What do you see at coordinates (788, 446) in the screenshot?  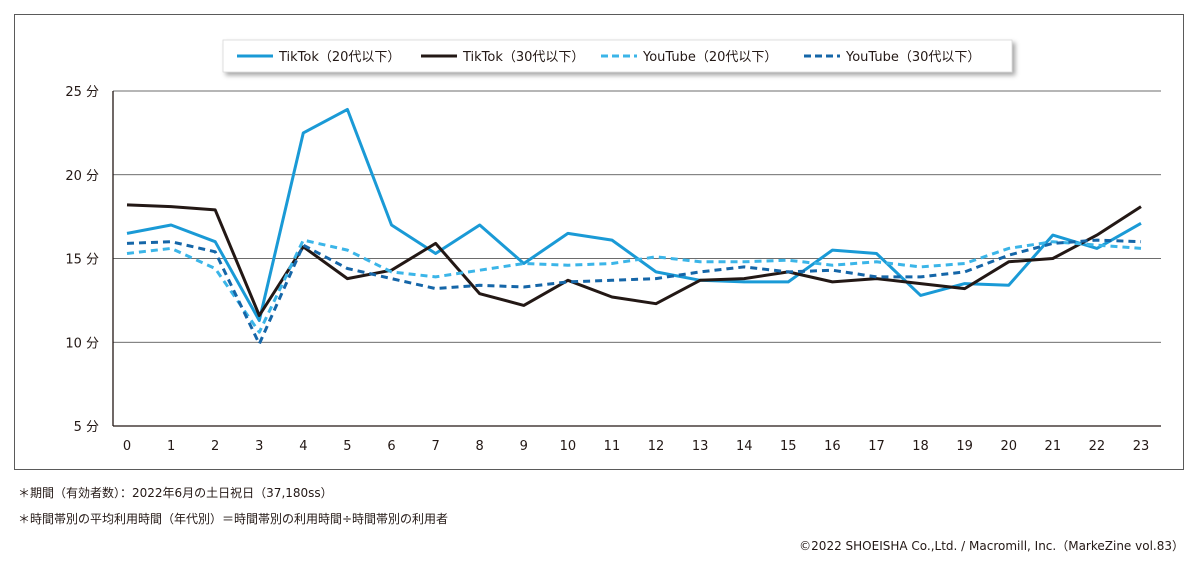 I see `x-tick-label: 15` at bounding box center [788, 446].